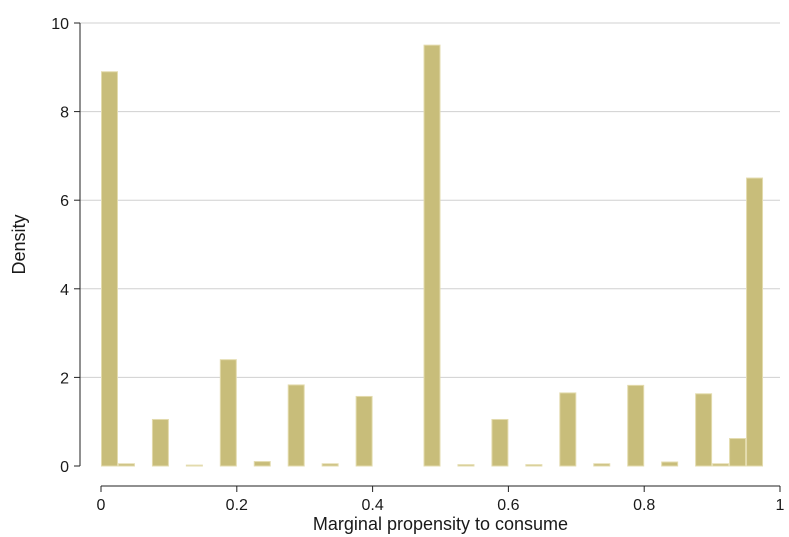  What do you see at coordinates (372, 505) in the screenshot?
I see `x-tick-label-2: 0.4` at bounding box center [372, 505].